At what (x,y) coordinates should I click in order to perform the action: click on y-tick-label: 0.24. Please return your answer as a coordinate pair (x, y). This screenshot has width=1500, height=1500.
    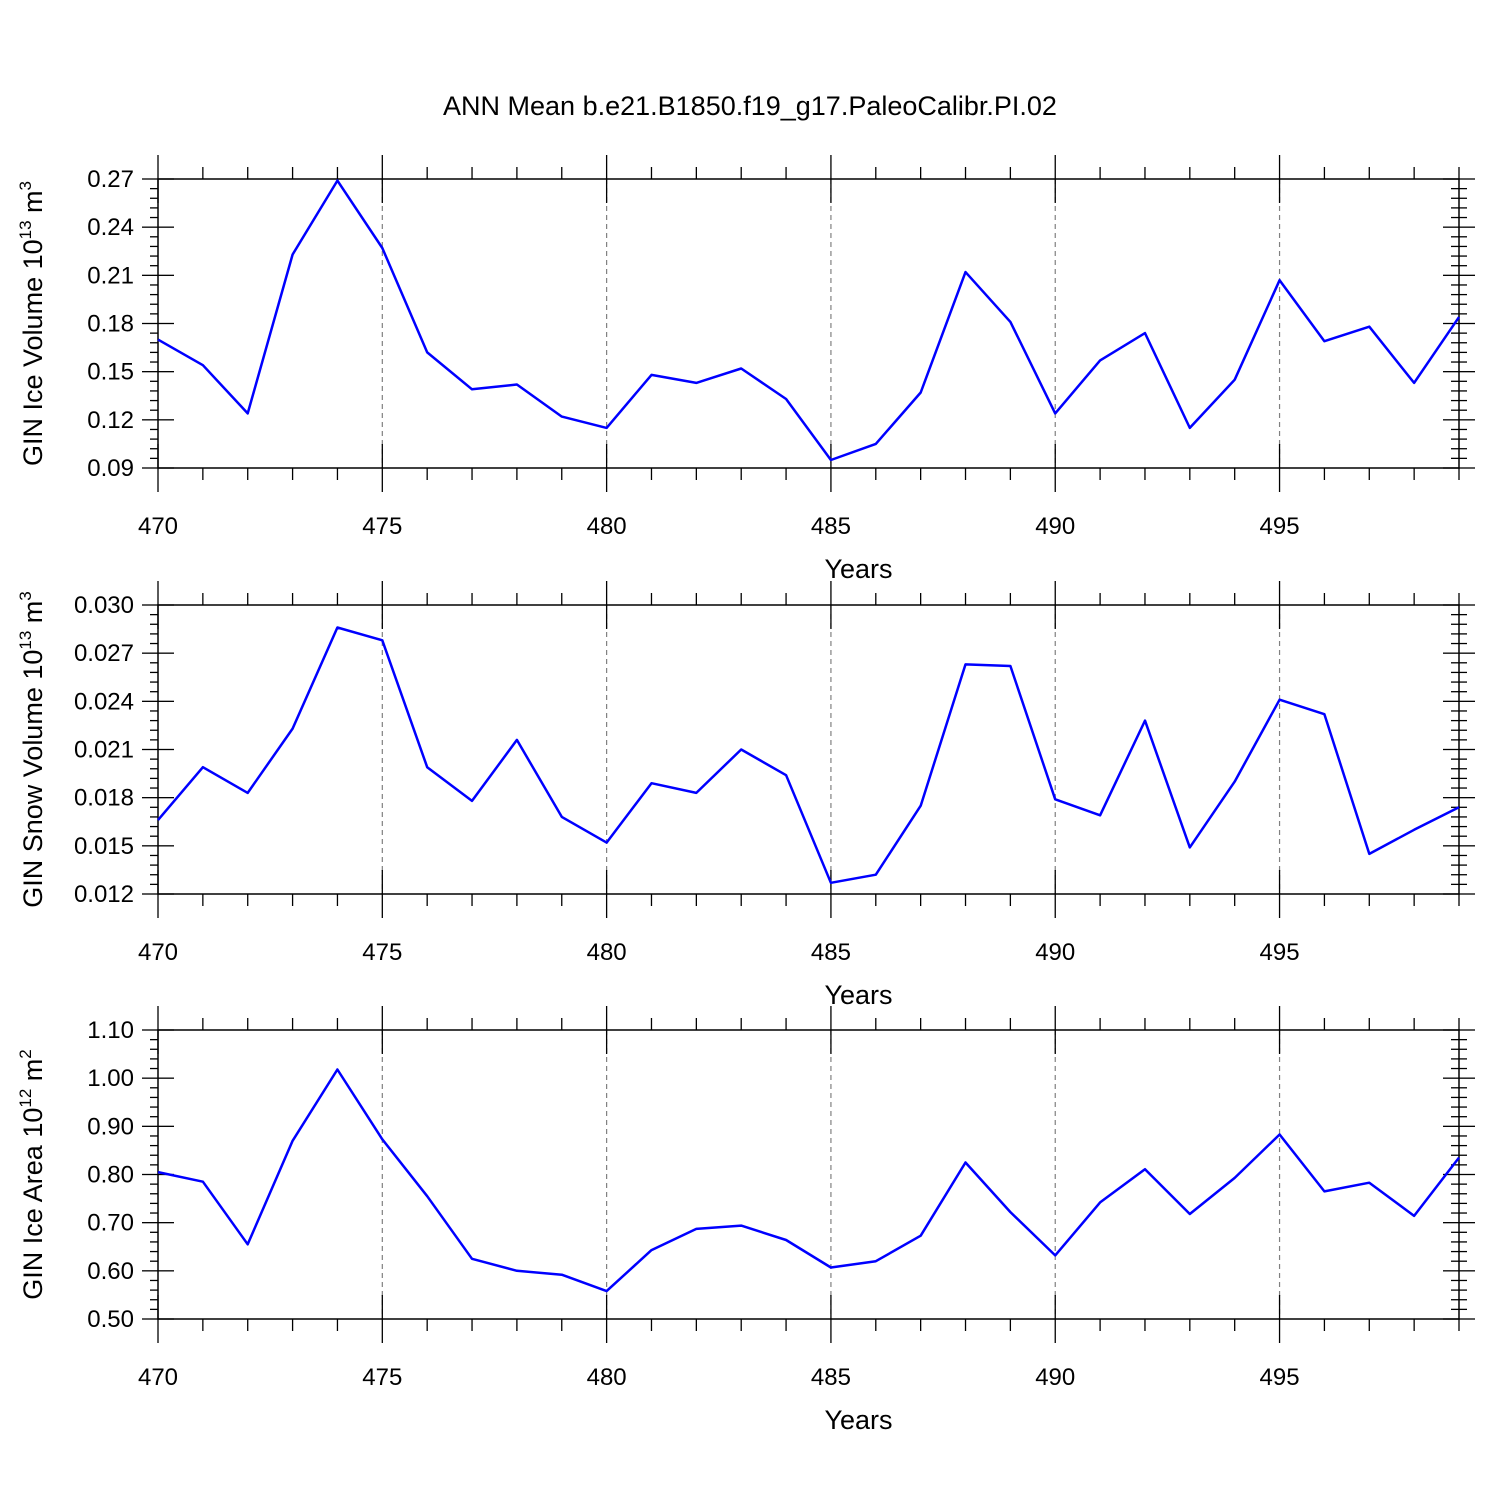
    Looking at the image, I should click on (110, 227).